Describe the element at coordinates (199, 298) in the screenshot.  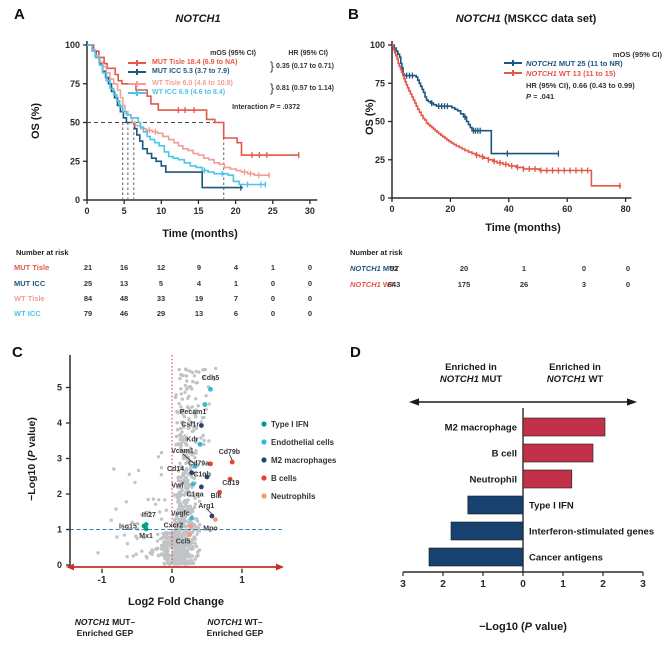
I see `risk-cell: 19` at that location.